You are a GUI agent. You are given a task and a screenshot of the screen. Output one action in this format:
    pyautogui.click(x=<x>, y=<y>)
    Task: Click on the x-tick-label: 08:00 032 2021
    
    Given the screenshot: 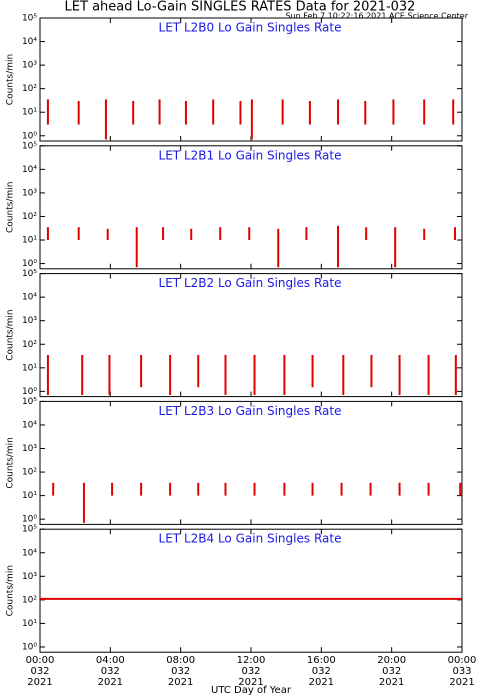 What is the action you would take?
    pyautogui.click(x=181, y=672)
    